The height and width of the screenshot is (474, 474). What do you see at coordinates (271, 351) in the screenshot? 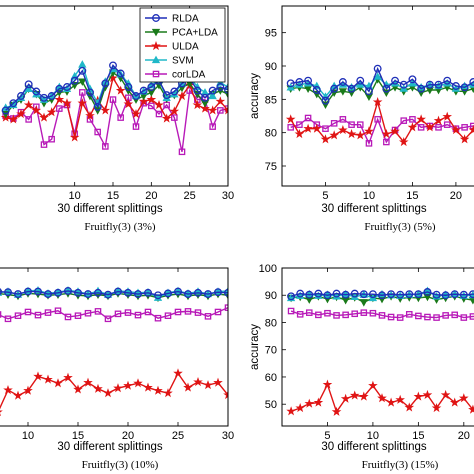
I see `y-tick-label: 70` at bounding box center [271, 351].